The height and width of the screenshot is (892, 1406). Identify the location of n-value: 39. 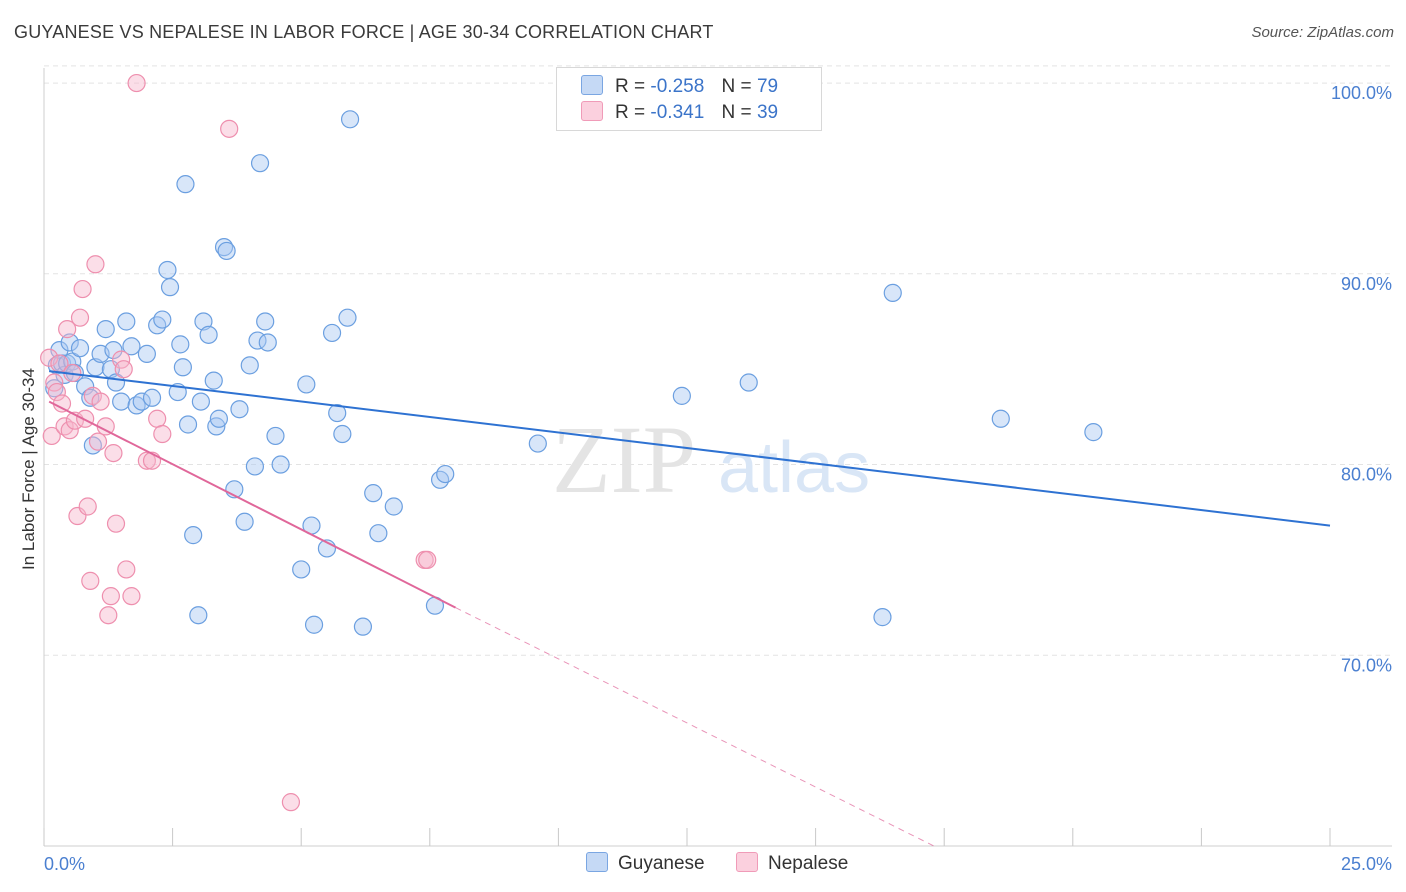
(767, 112).